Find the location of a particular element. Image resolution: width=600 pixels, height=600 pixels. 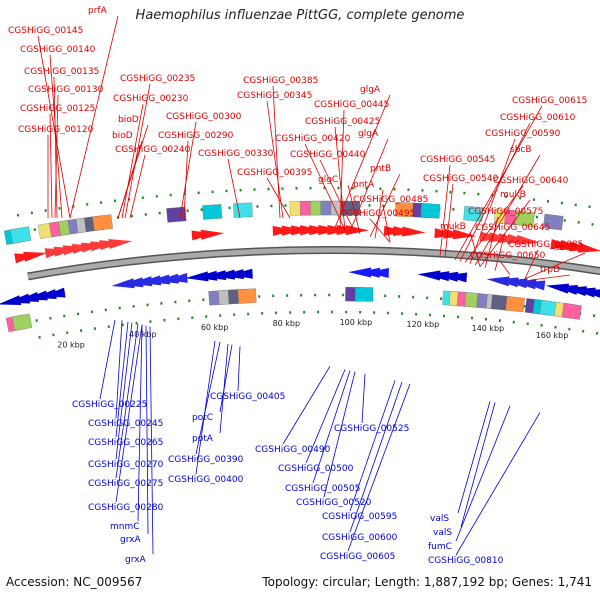

backbone-highlight is located at coordinates (313, 263).